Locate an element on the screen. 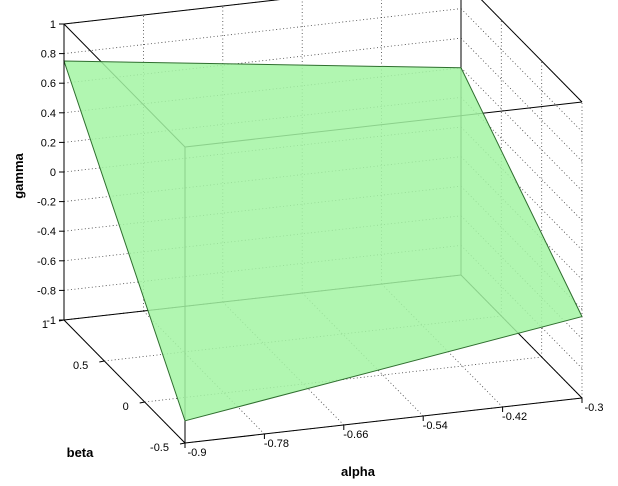  z-tick-label: 0.6 is located at coordinates (48, 84).